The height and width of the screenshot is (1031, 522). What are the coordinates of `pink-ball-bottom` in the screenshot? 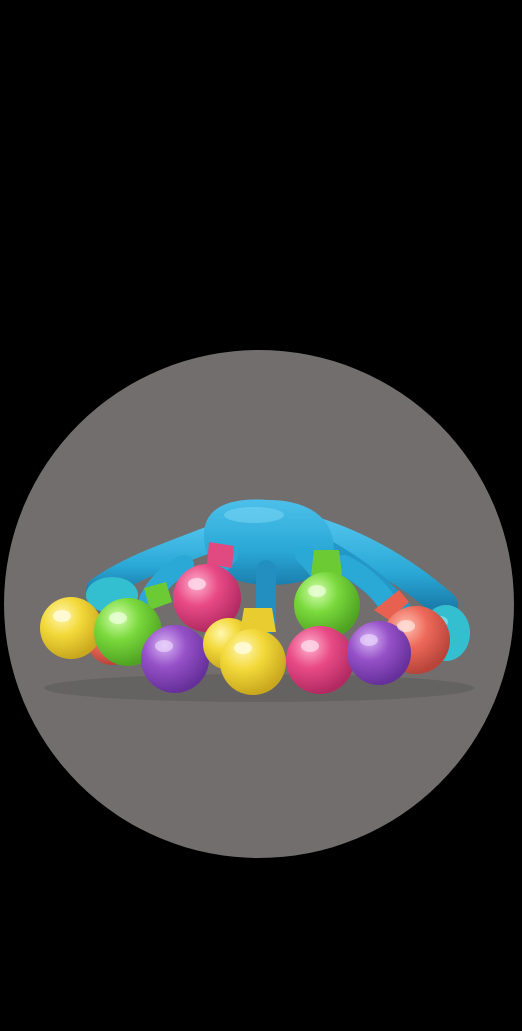 It's located at (320, 660).